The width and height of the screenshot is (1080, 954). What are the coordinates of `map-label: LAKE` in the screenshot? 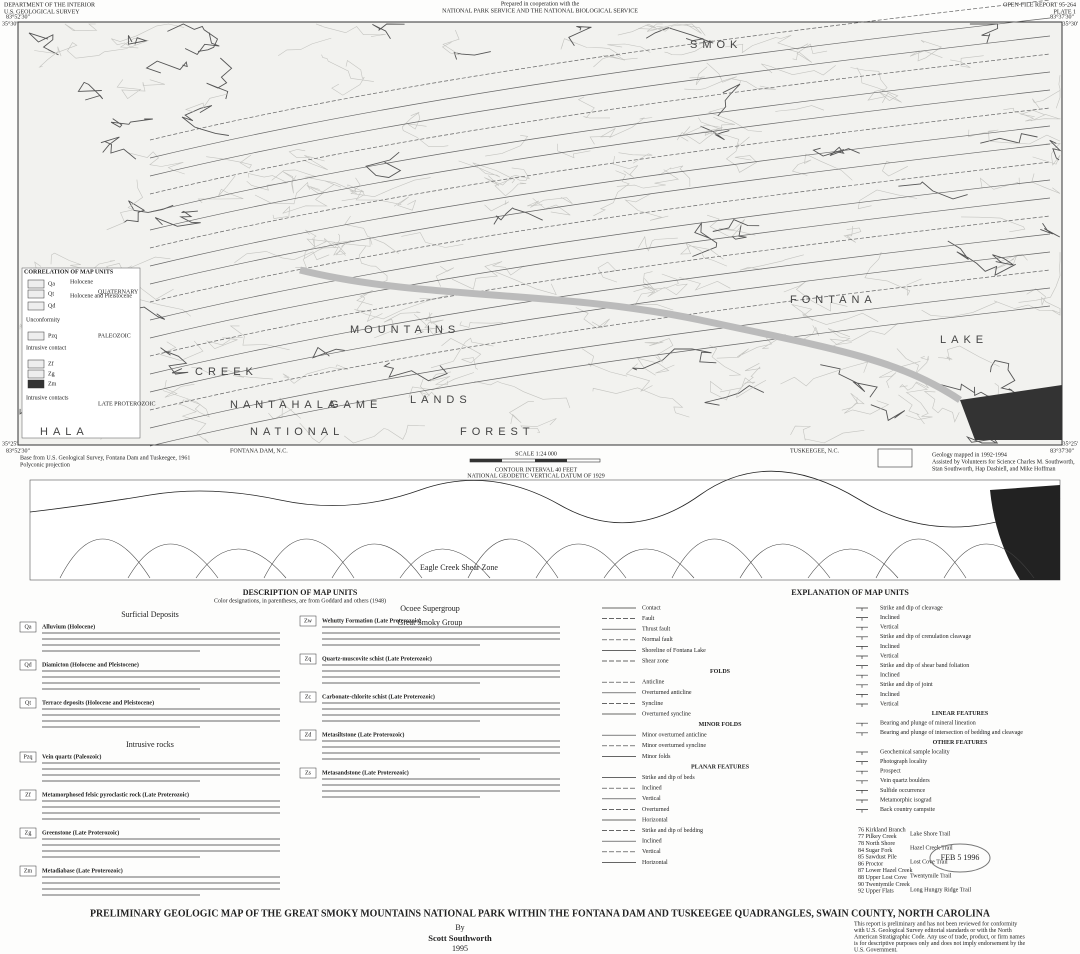 It's located at (964, 340).